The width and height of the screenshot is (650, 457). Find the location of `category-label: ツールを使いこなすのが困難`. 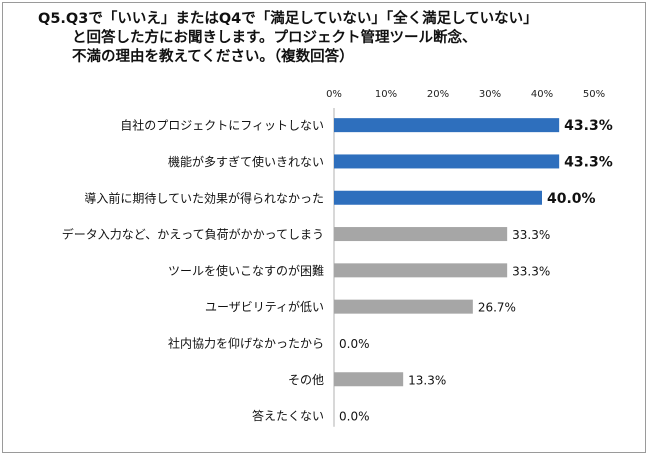

category-label: ツールを使いこなすのが困難 is located at coordinates (246, 270).